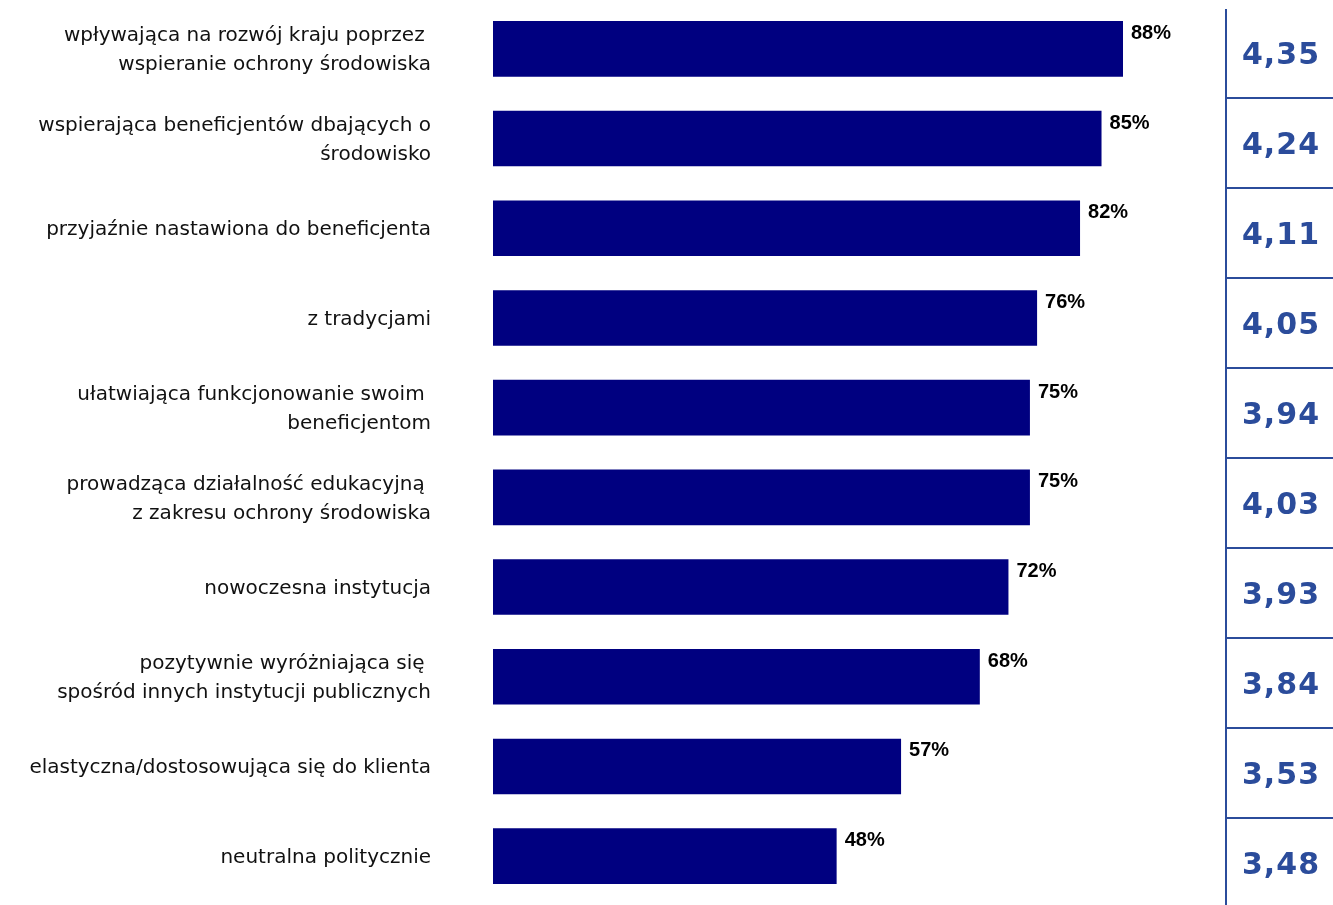 This screenshot has width=1333, height=905. Describe the element at coordinates (244, 677) in the screenshot. I see `y-tick-label: pozytywnie wyróżniająca się spośród innych instytucji publicznych` at that location.